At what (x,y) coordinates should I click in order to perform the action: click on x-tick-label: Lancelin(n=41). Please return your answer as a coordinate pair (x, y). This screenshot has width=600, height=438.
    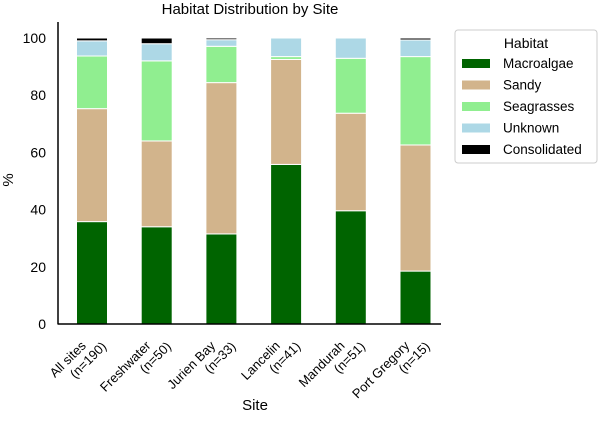
    Looking at the image, I should click on (270, 360).